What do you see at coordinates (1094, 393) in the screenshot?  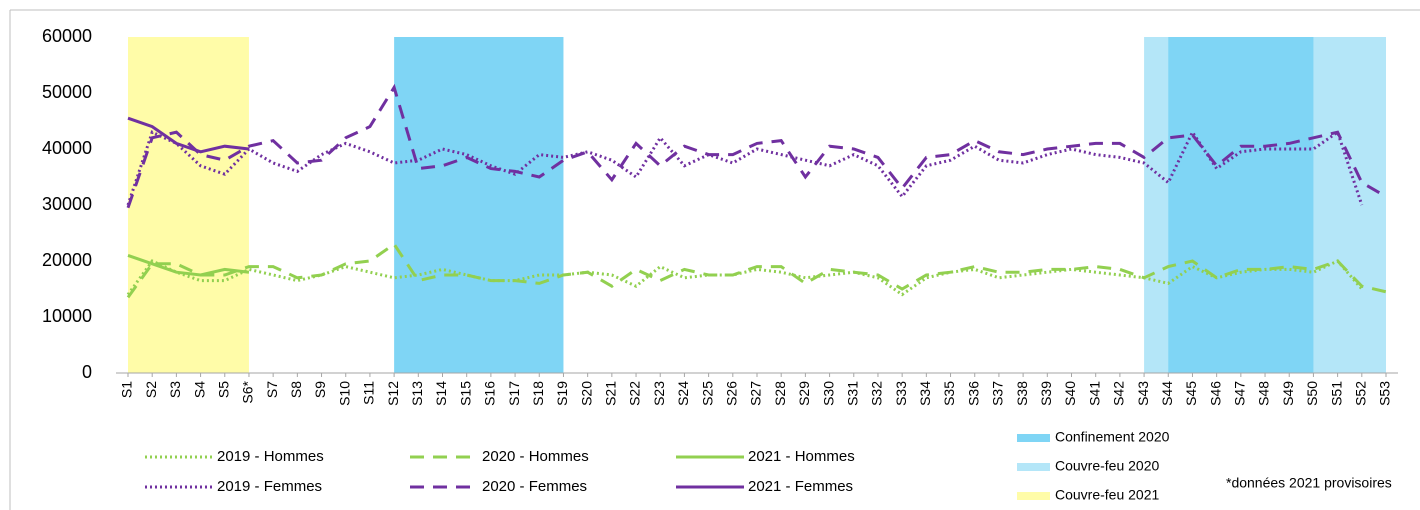 I see `x-tick-label: S41` at bounding box center [1094, 393].